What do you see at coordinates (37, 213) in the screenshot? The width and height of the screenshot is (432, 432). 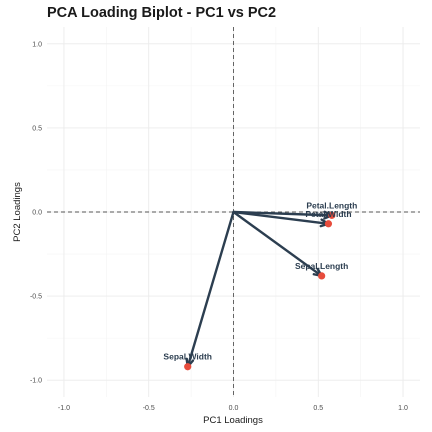 I see `y-tick-label: 0.0` at bounding box center [37, 213].